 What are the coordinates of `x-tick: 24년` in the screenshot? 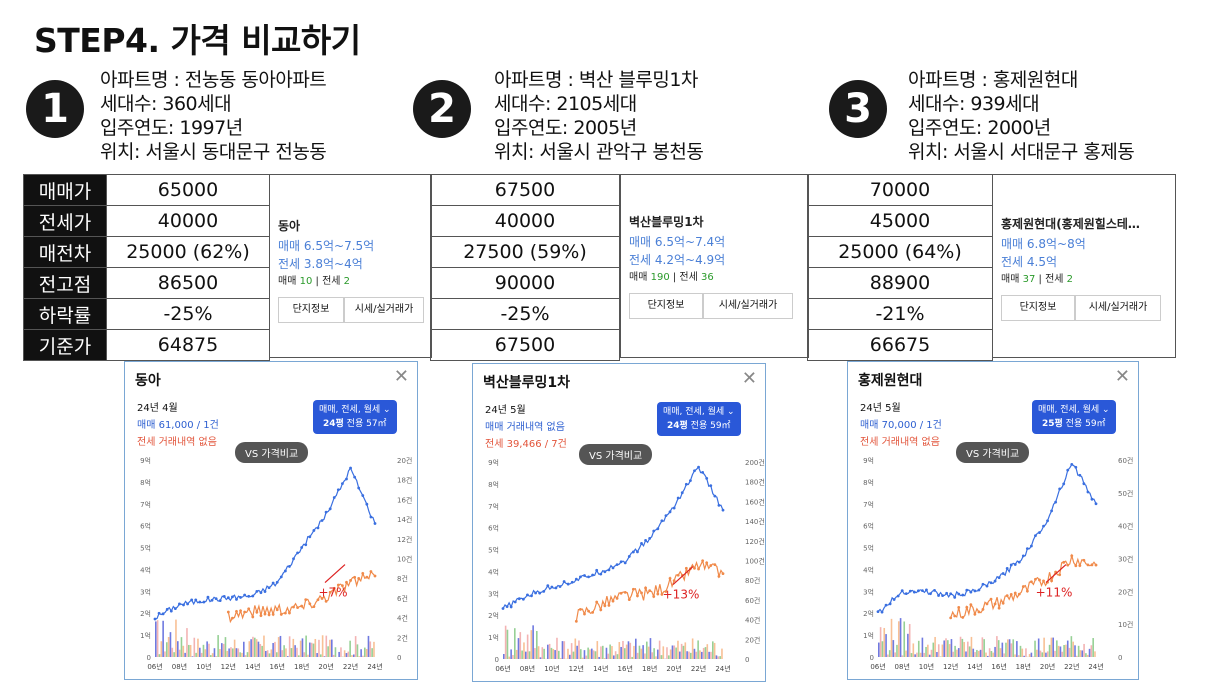 It's located at (722, 668).